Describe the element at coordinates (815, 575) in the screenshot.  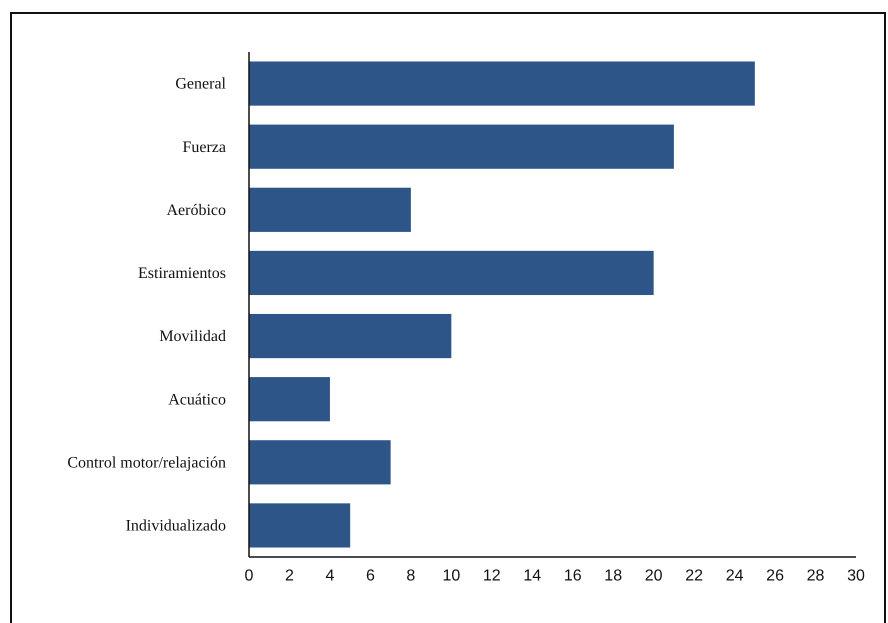
I see `x-tick-label: 28` at that location.